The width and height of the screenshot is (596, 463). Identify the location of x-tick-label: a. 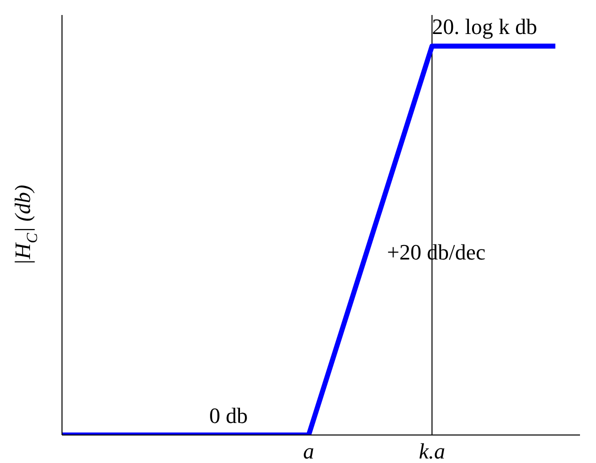
(308, 450).